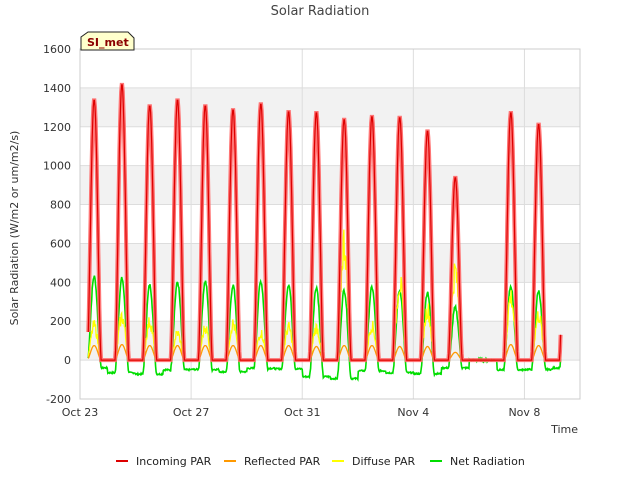  What do you see at coordinates (487, 461) in the screenshot?
I see `legend-label-net-radiation: Net Radiation` at bounding box center [487, 461].